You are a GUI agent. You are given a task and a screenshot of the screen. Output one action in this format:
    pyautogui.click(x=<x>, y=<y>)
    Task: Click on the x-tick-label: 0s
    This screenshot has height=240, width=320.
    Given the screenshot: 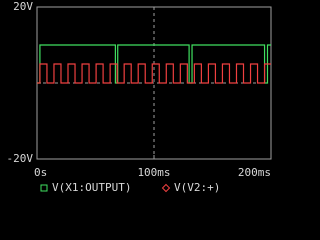 What is the action you would take?
    pyautogui.click(x=40, y=172)
    